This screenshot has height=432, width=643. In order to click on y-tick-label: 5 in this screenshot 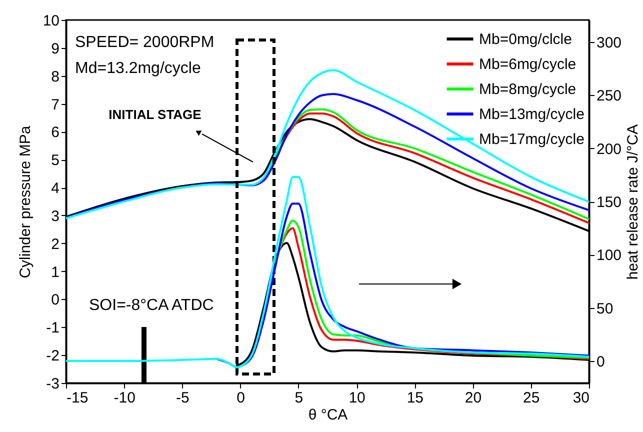, I will do `click(55, 161)`.